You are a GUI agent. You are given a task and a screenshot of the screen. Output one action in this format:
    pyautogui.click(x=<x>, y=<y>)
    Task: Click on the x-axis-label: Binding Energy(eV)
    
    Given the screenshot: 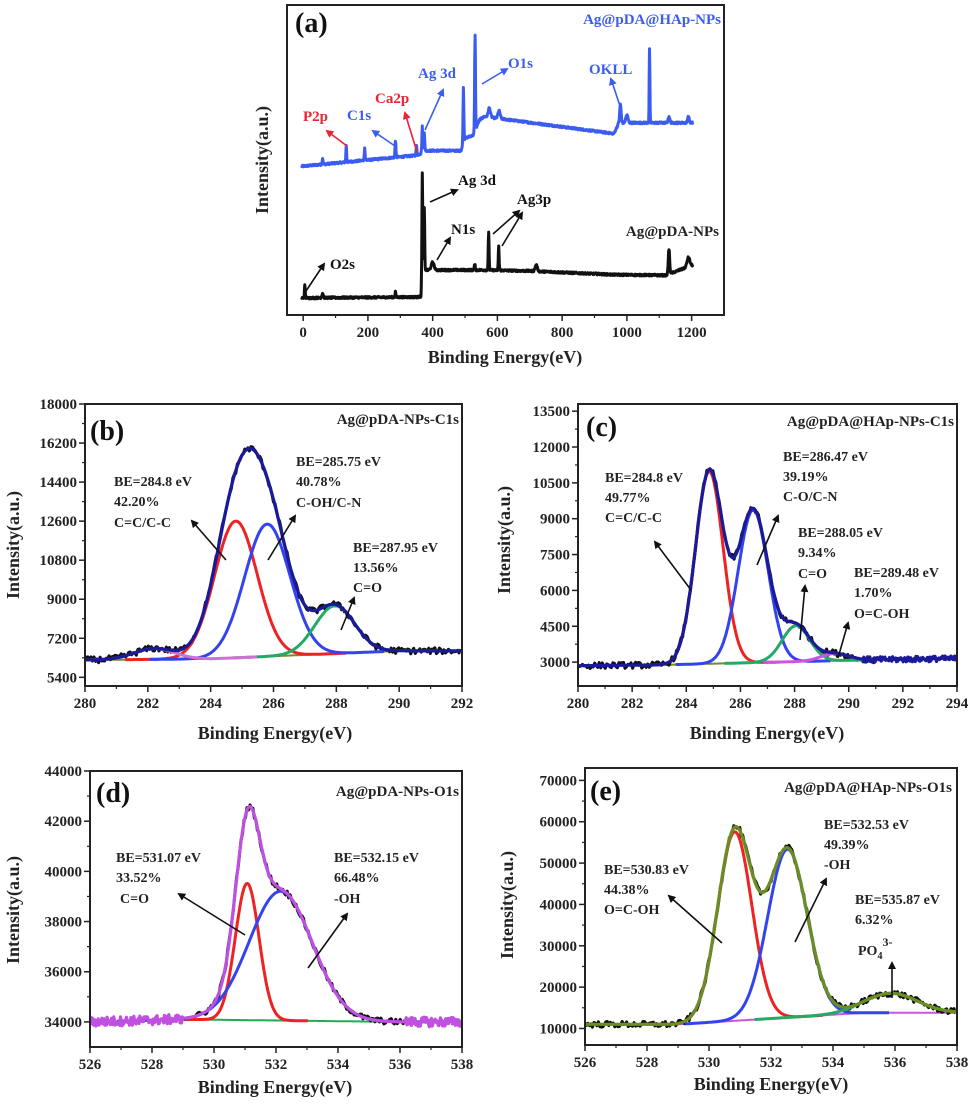 What is the action you would take?
    pyautogui.click(x=505, y=357)
    